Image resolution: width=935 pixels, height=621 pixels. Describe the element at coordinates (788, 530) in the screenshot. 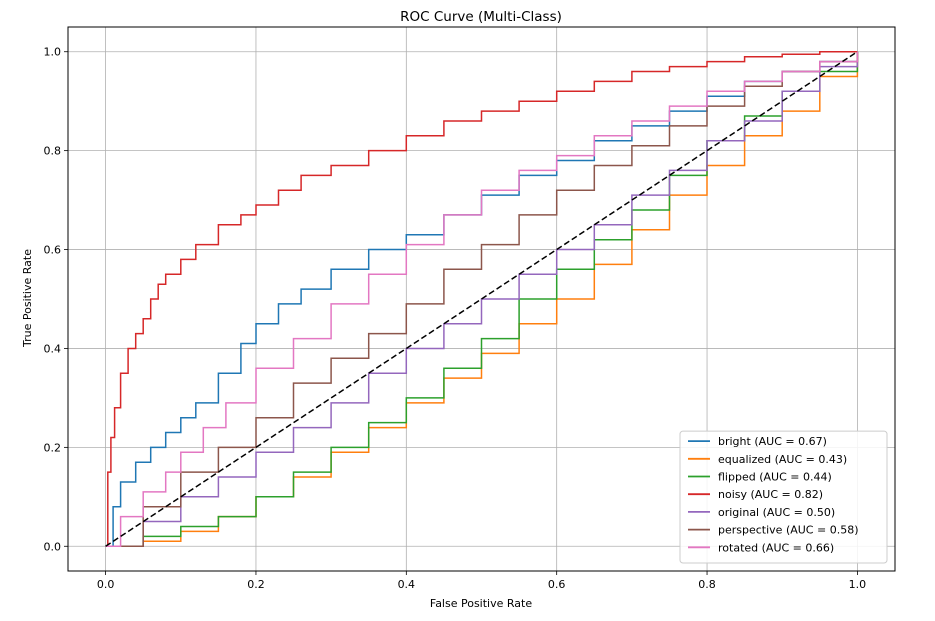

I see `legend-label: perspective (AUC = 0.58)` at that location.